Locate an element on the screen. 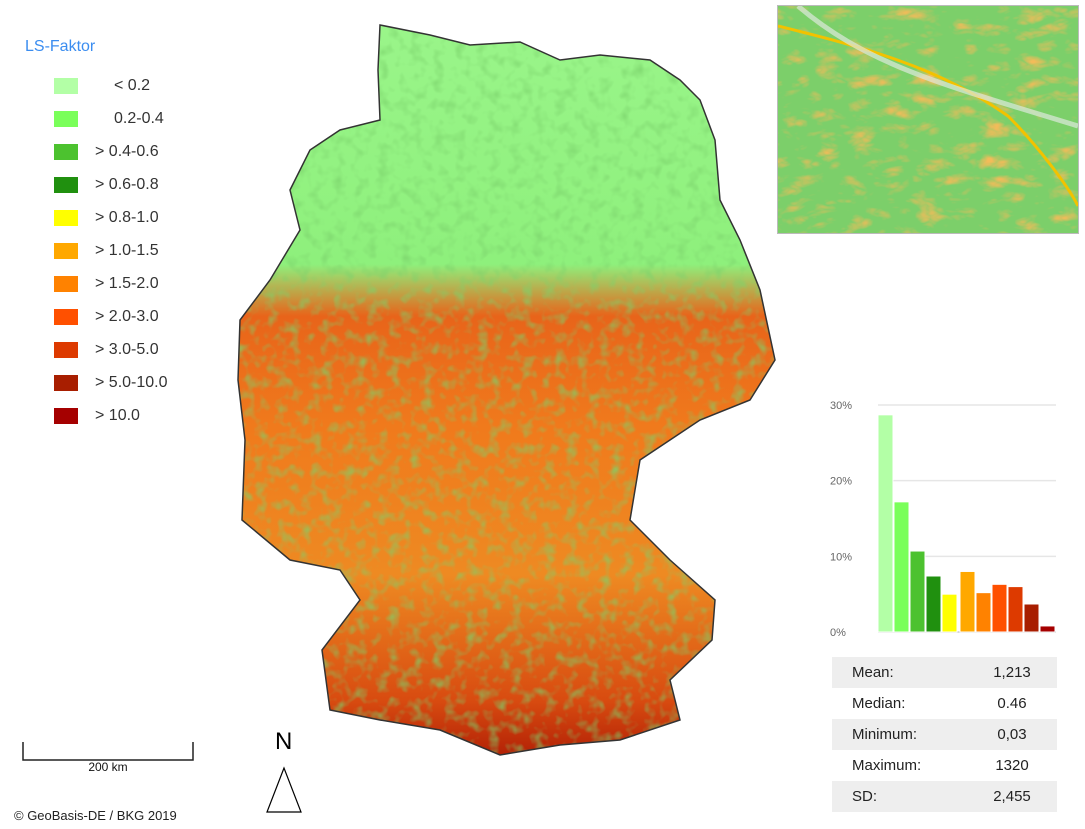 This screenshot has height=829, width=1085. legend-label: > 2.0-3.0 is located at coordinates (127, 316).